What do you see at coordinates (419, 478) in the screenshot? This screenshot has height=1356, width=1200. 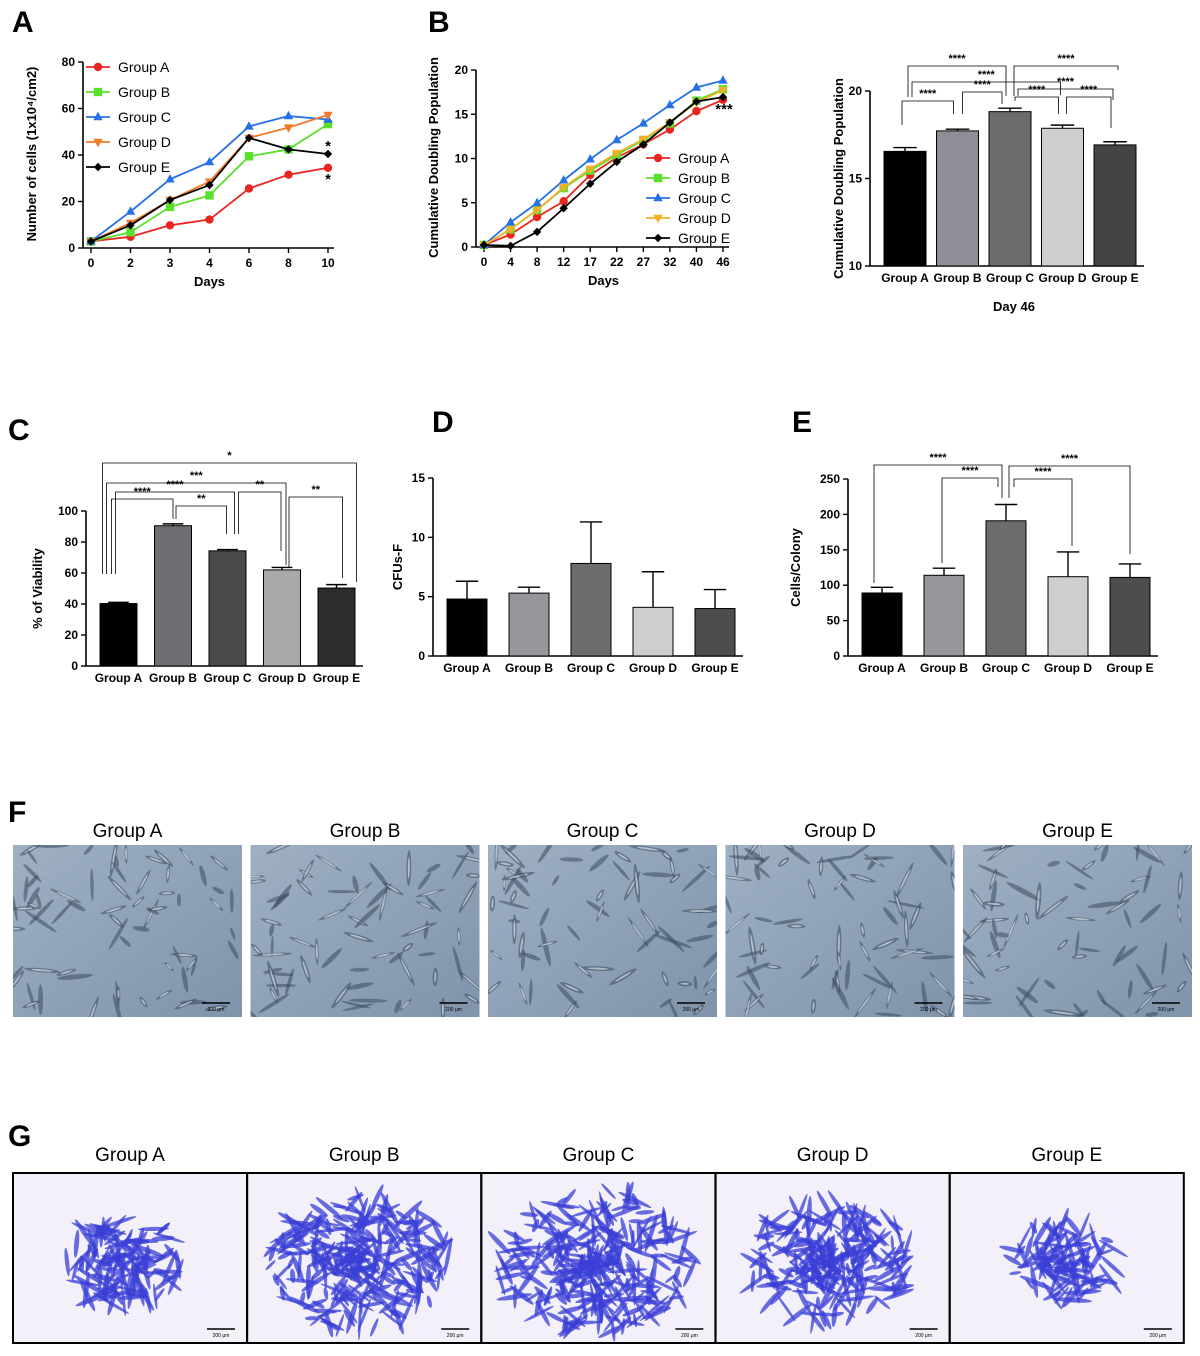 I see `y-tick-label: 15` at bounding box center [419, 478].